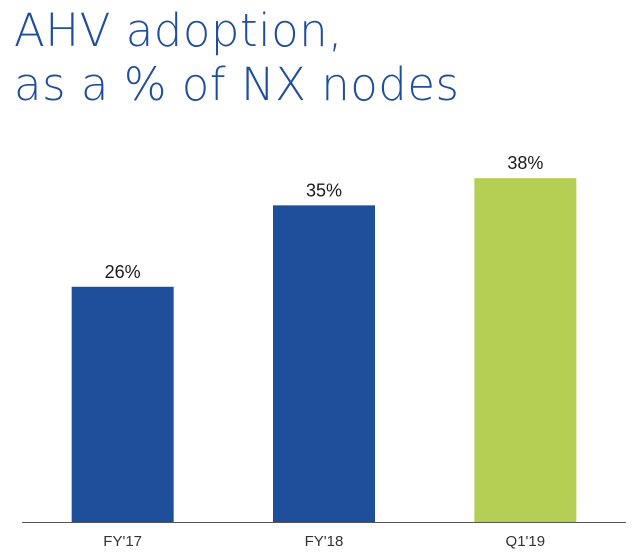  I want to click on x-tick-labels-group: FY'17 FY'18 Q1'19, so click(324, 541).